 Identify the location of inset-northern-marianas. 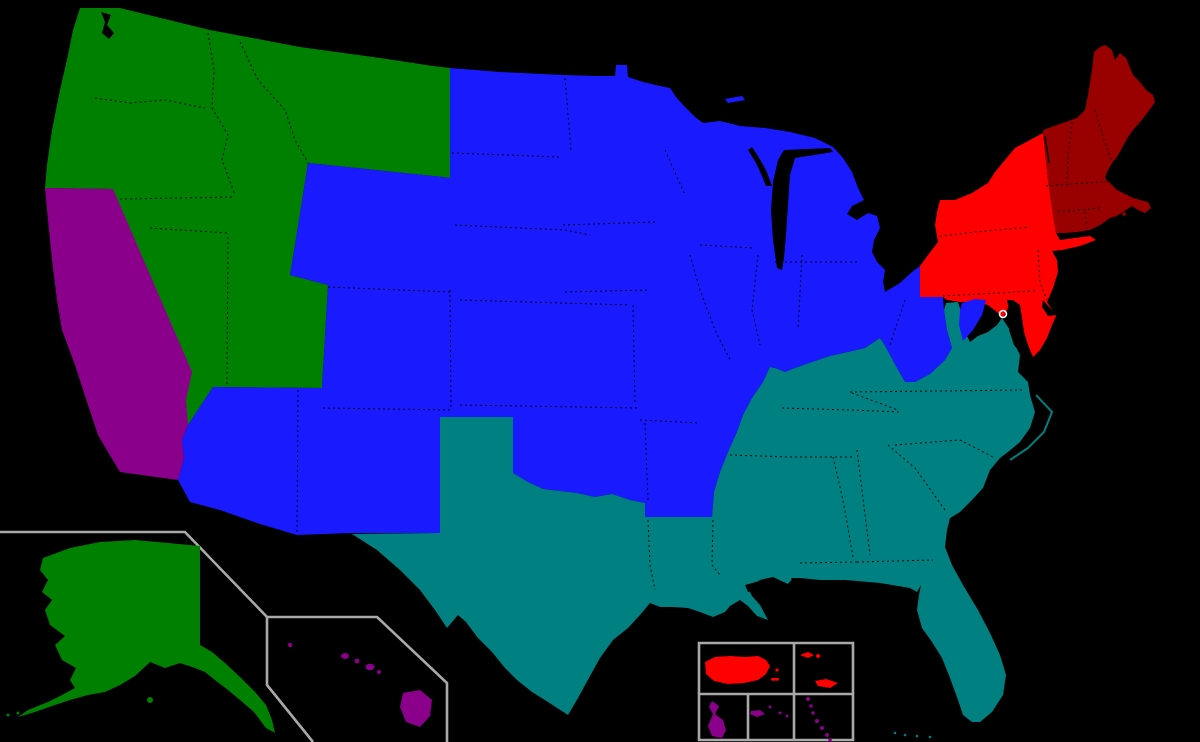
(819, 719).